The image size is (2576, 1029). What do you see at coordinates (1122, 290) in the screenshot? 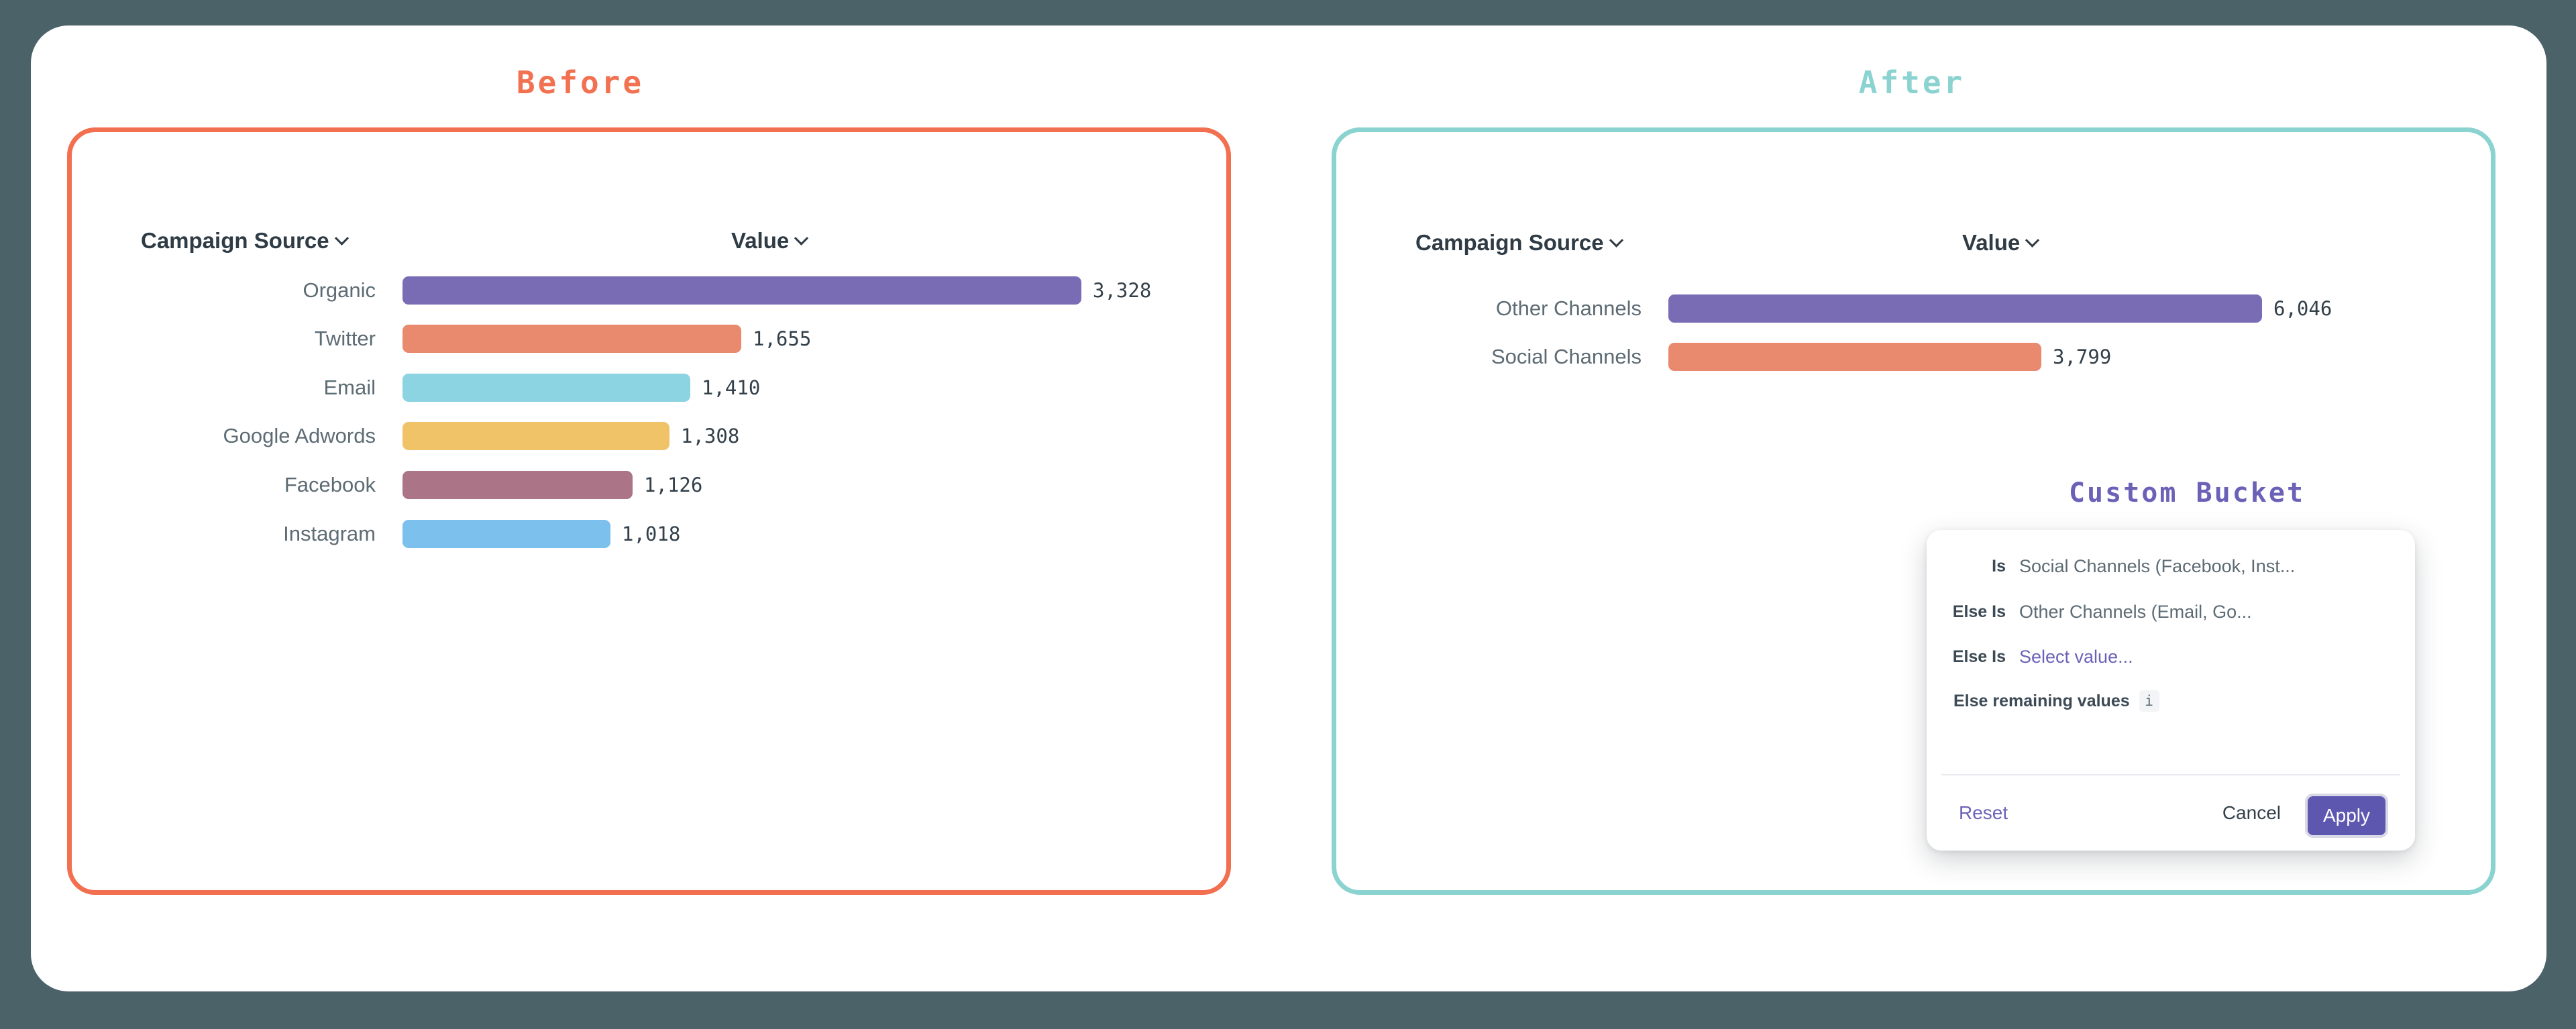
I see `bar-value: 3,328` at bounding box center [1122, 290].